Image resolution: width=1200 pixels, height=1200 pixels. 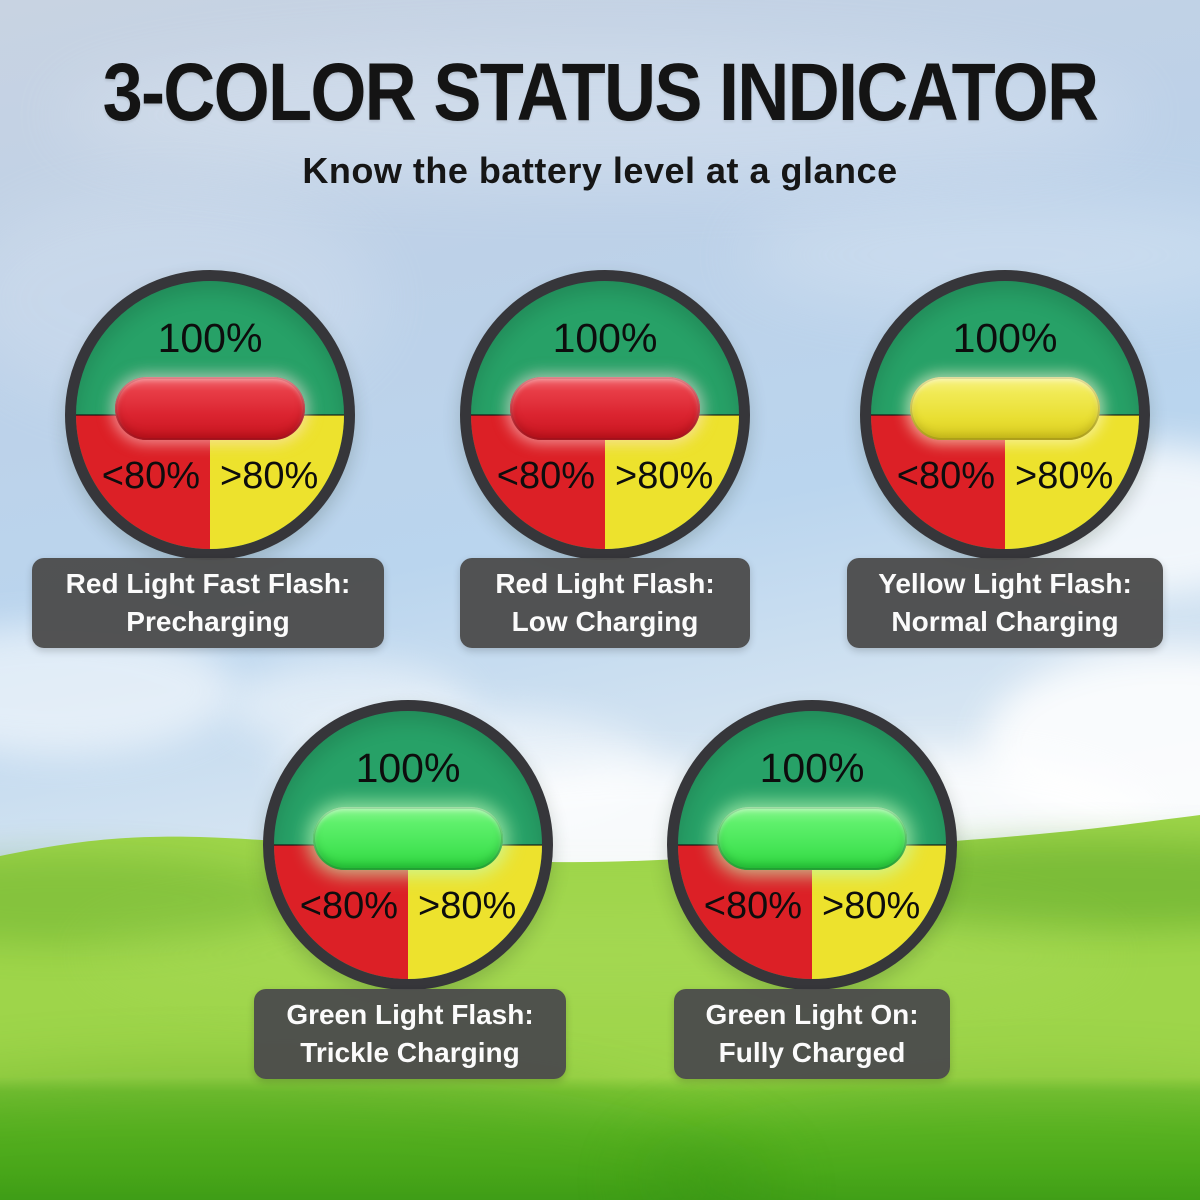 I want to click on caption-fully-charged: Green Light On: Fully Charged, so click(x=812, y=1034).